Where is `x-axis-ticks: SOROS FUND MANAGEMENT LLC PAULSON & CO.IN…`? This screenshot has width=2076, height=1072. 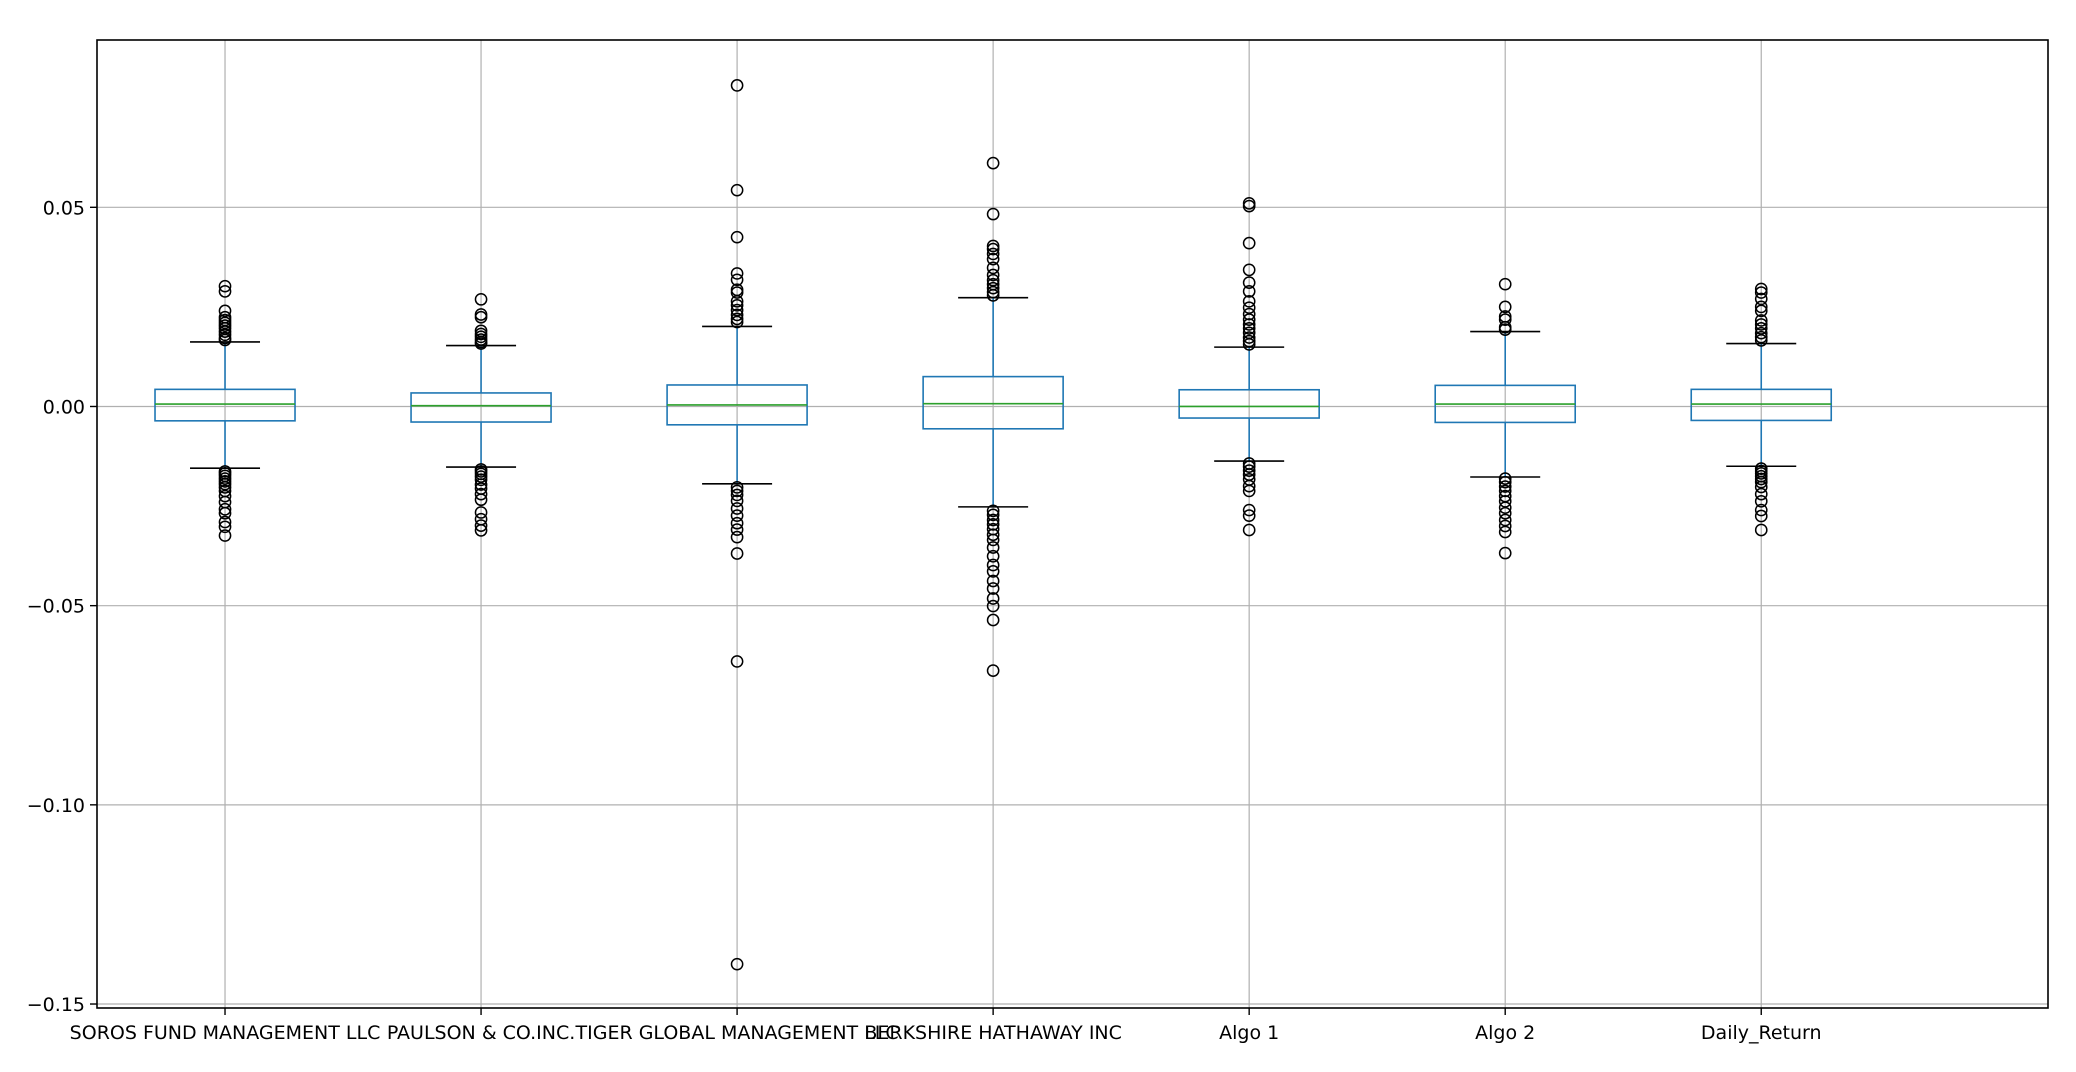 x-axis-ticks: SOROS FUND MANAGEMENT LLC PAULSON & CO.IN… is located at coordinates (946, 1026).